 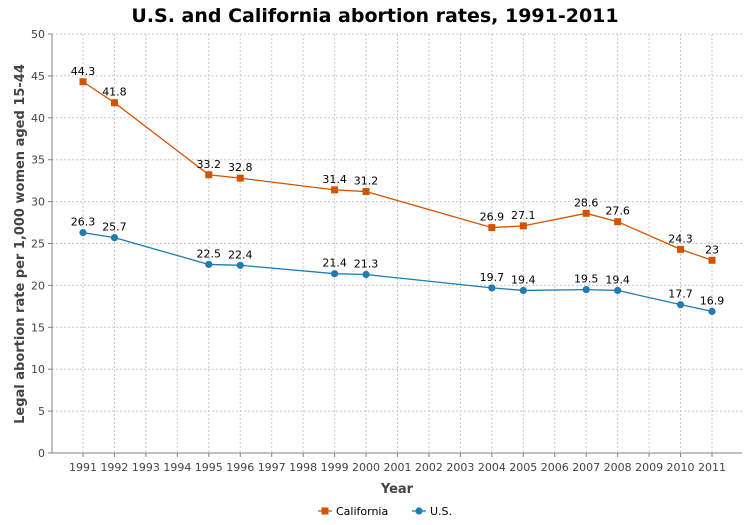 What do you see at coordinates (429, 467) in the screenshot?
I see `x-tick-label: 2002` at bounding box center [429, 467].